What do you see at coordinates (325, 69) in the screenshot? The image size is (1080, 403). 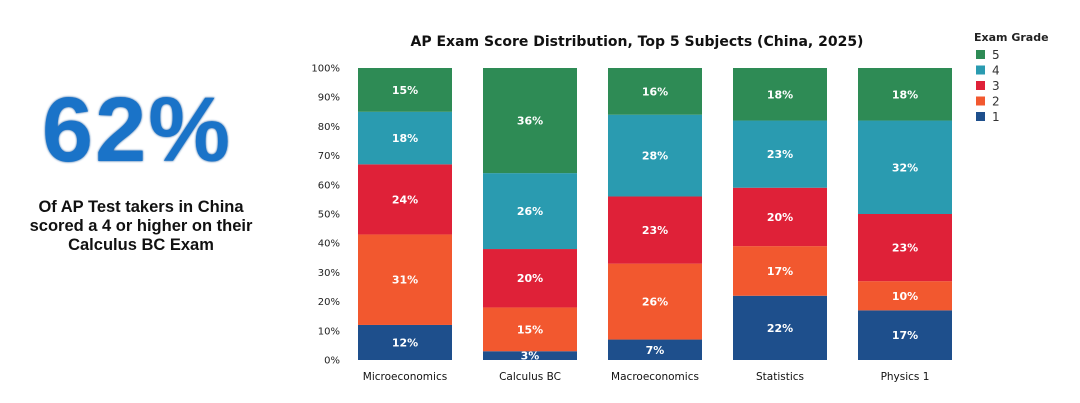 I see `y-tick-label: 100%` at bounding box center [325, 69].